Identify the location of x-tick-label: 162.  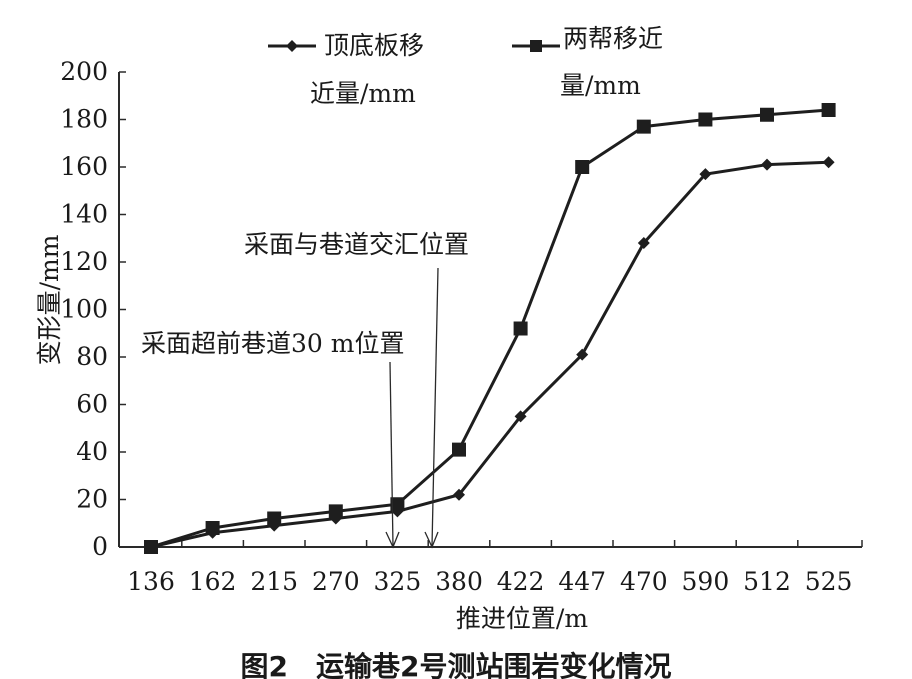
(213, 581).